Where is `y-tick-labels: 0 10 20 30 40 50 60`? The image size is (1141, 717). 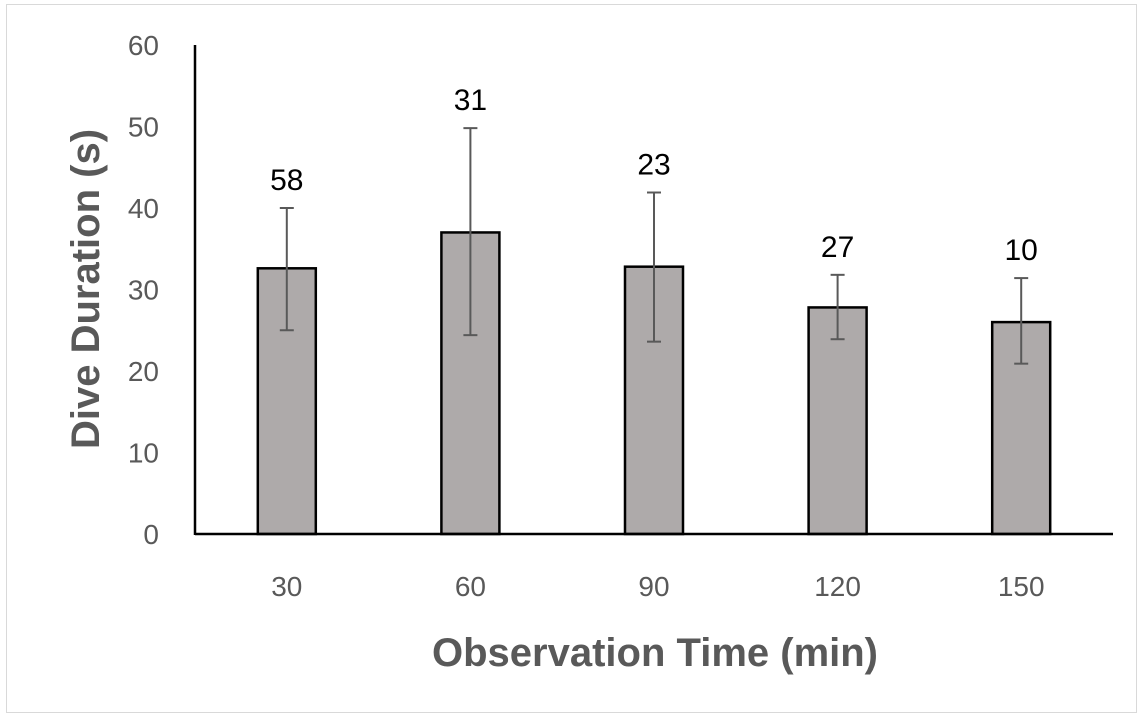 y-tick-labels: 0 10 20 30 40 50 60 is located at coordinates (143, 290).